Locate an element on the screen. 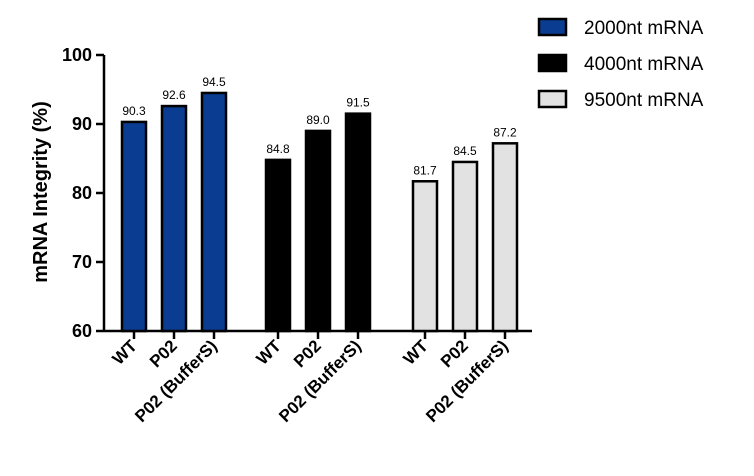 The image size is (754, 476). y-tick-label: 90 is located at coordinates (82, 124).